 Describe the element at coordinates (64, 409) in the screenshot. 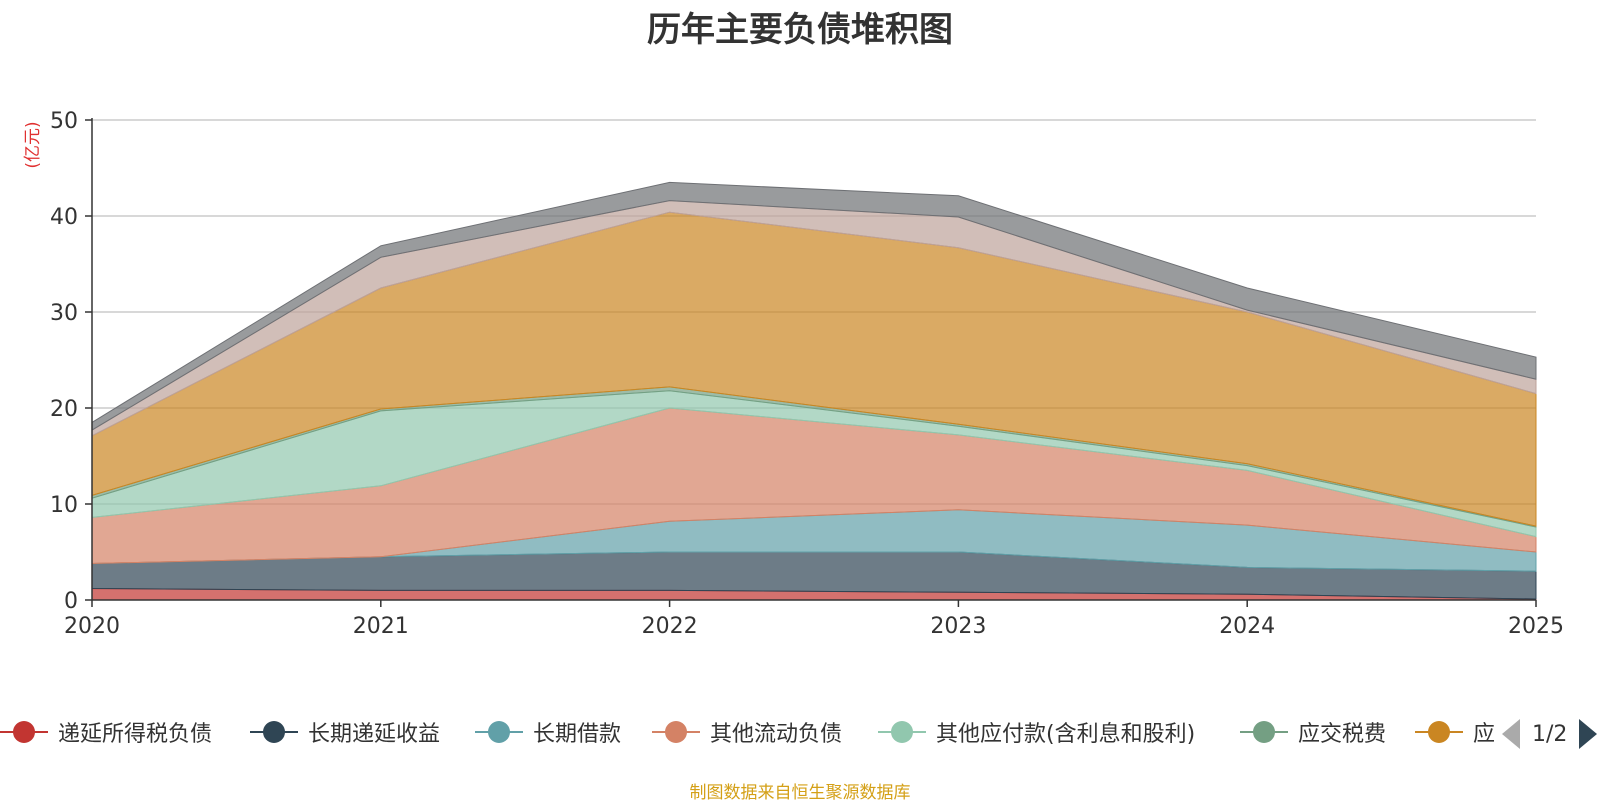

I see `y-tick-label: 20` at that location.